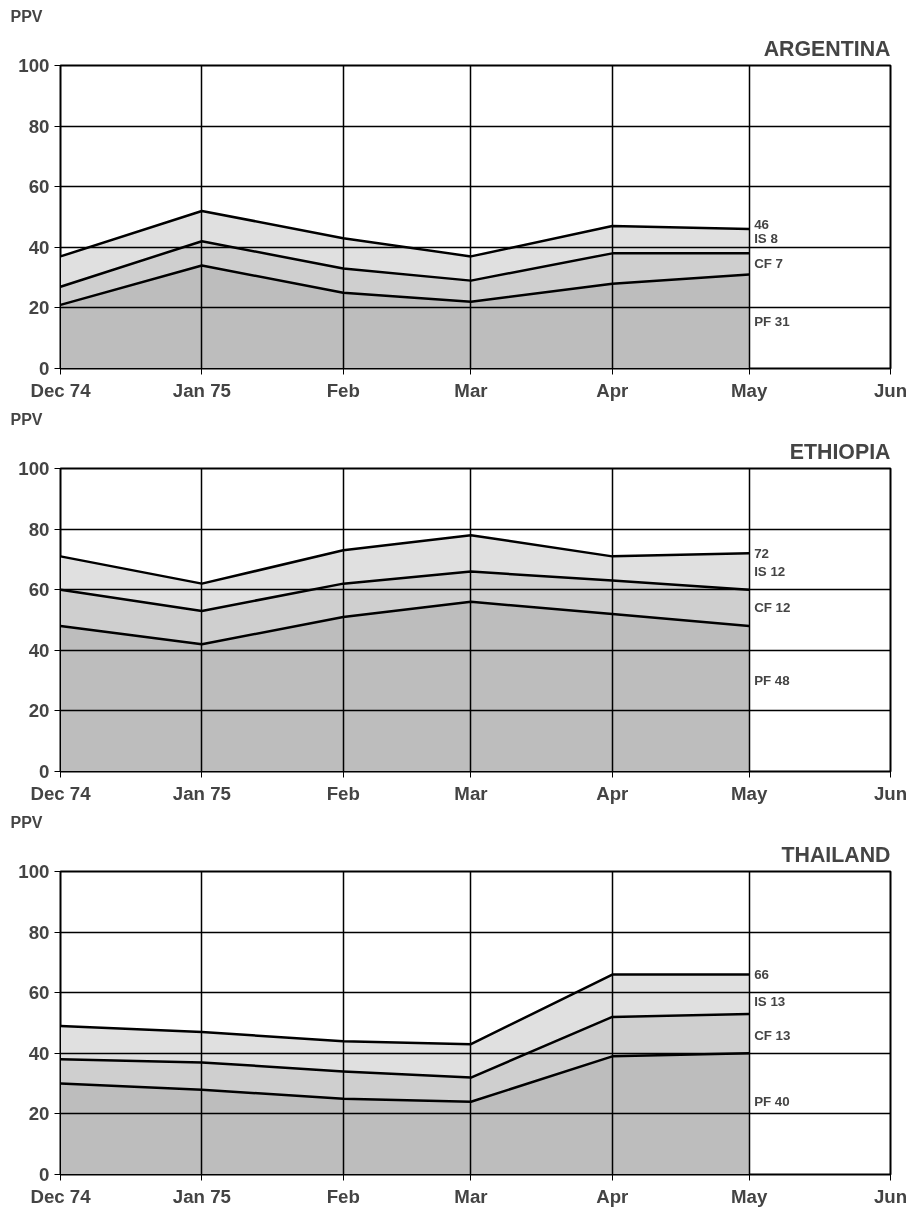  What do you see at coordinates (761, 225) in the screenshot?
I see `annotation: 46` at bounding box center [761, 225].